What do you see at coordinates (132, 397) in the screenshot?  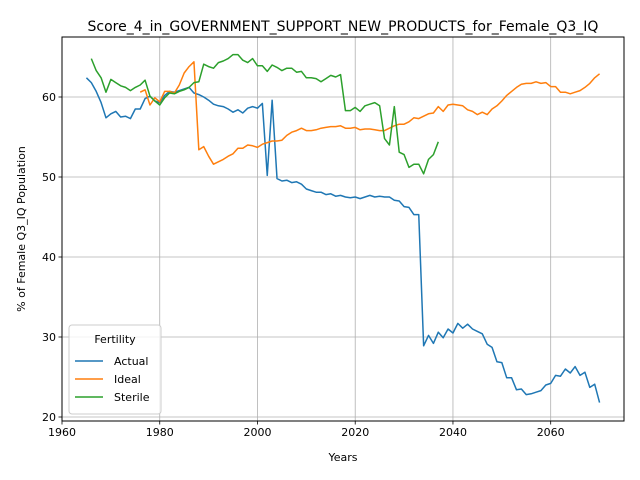 I see `legend-label-sterile: Sterile` at bounding box center [132, 397].